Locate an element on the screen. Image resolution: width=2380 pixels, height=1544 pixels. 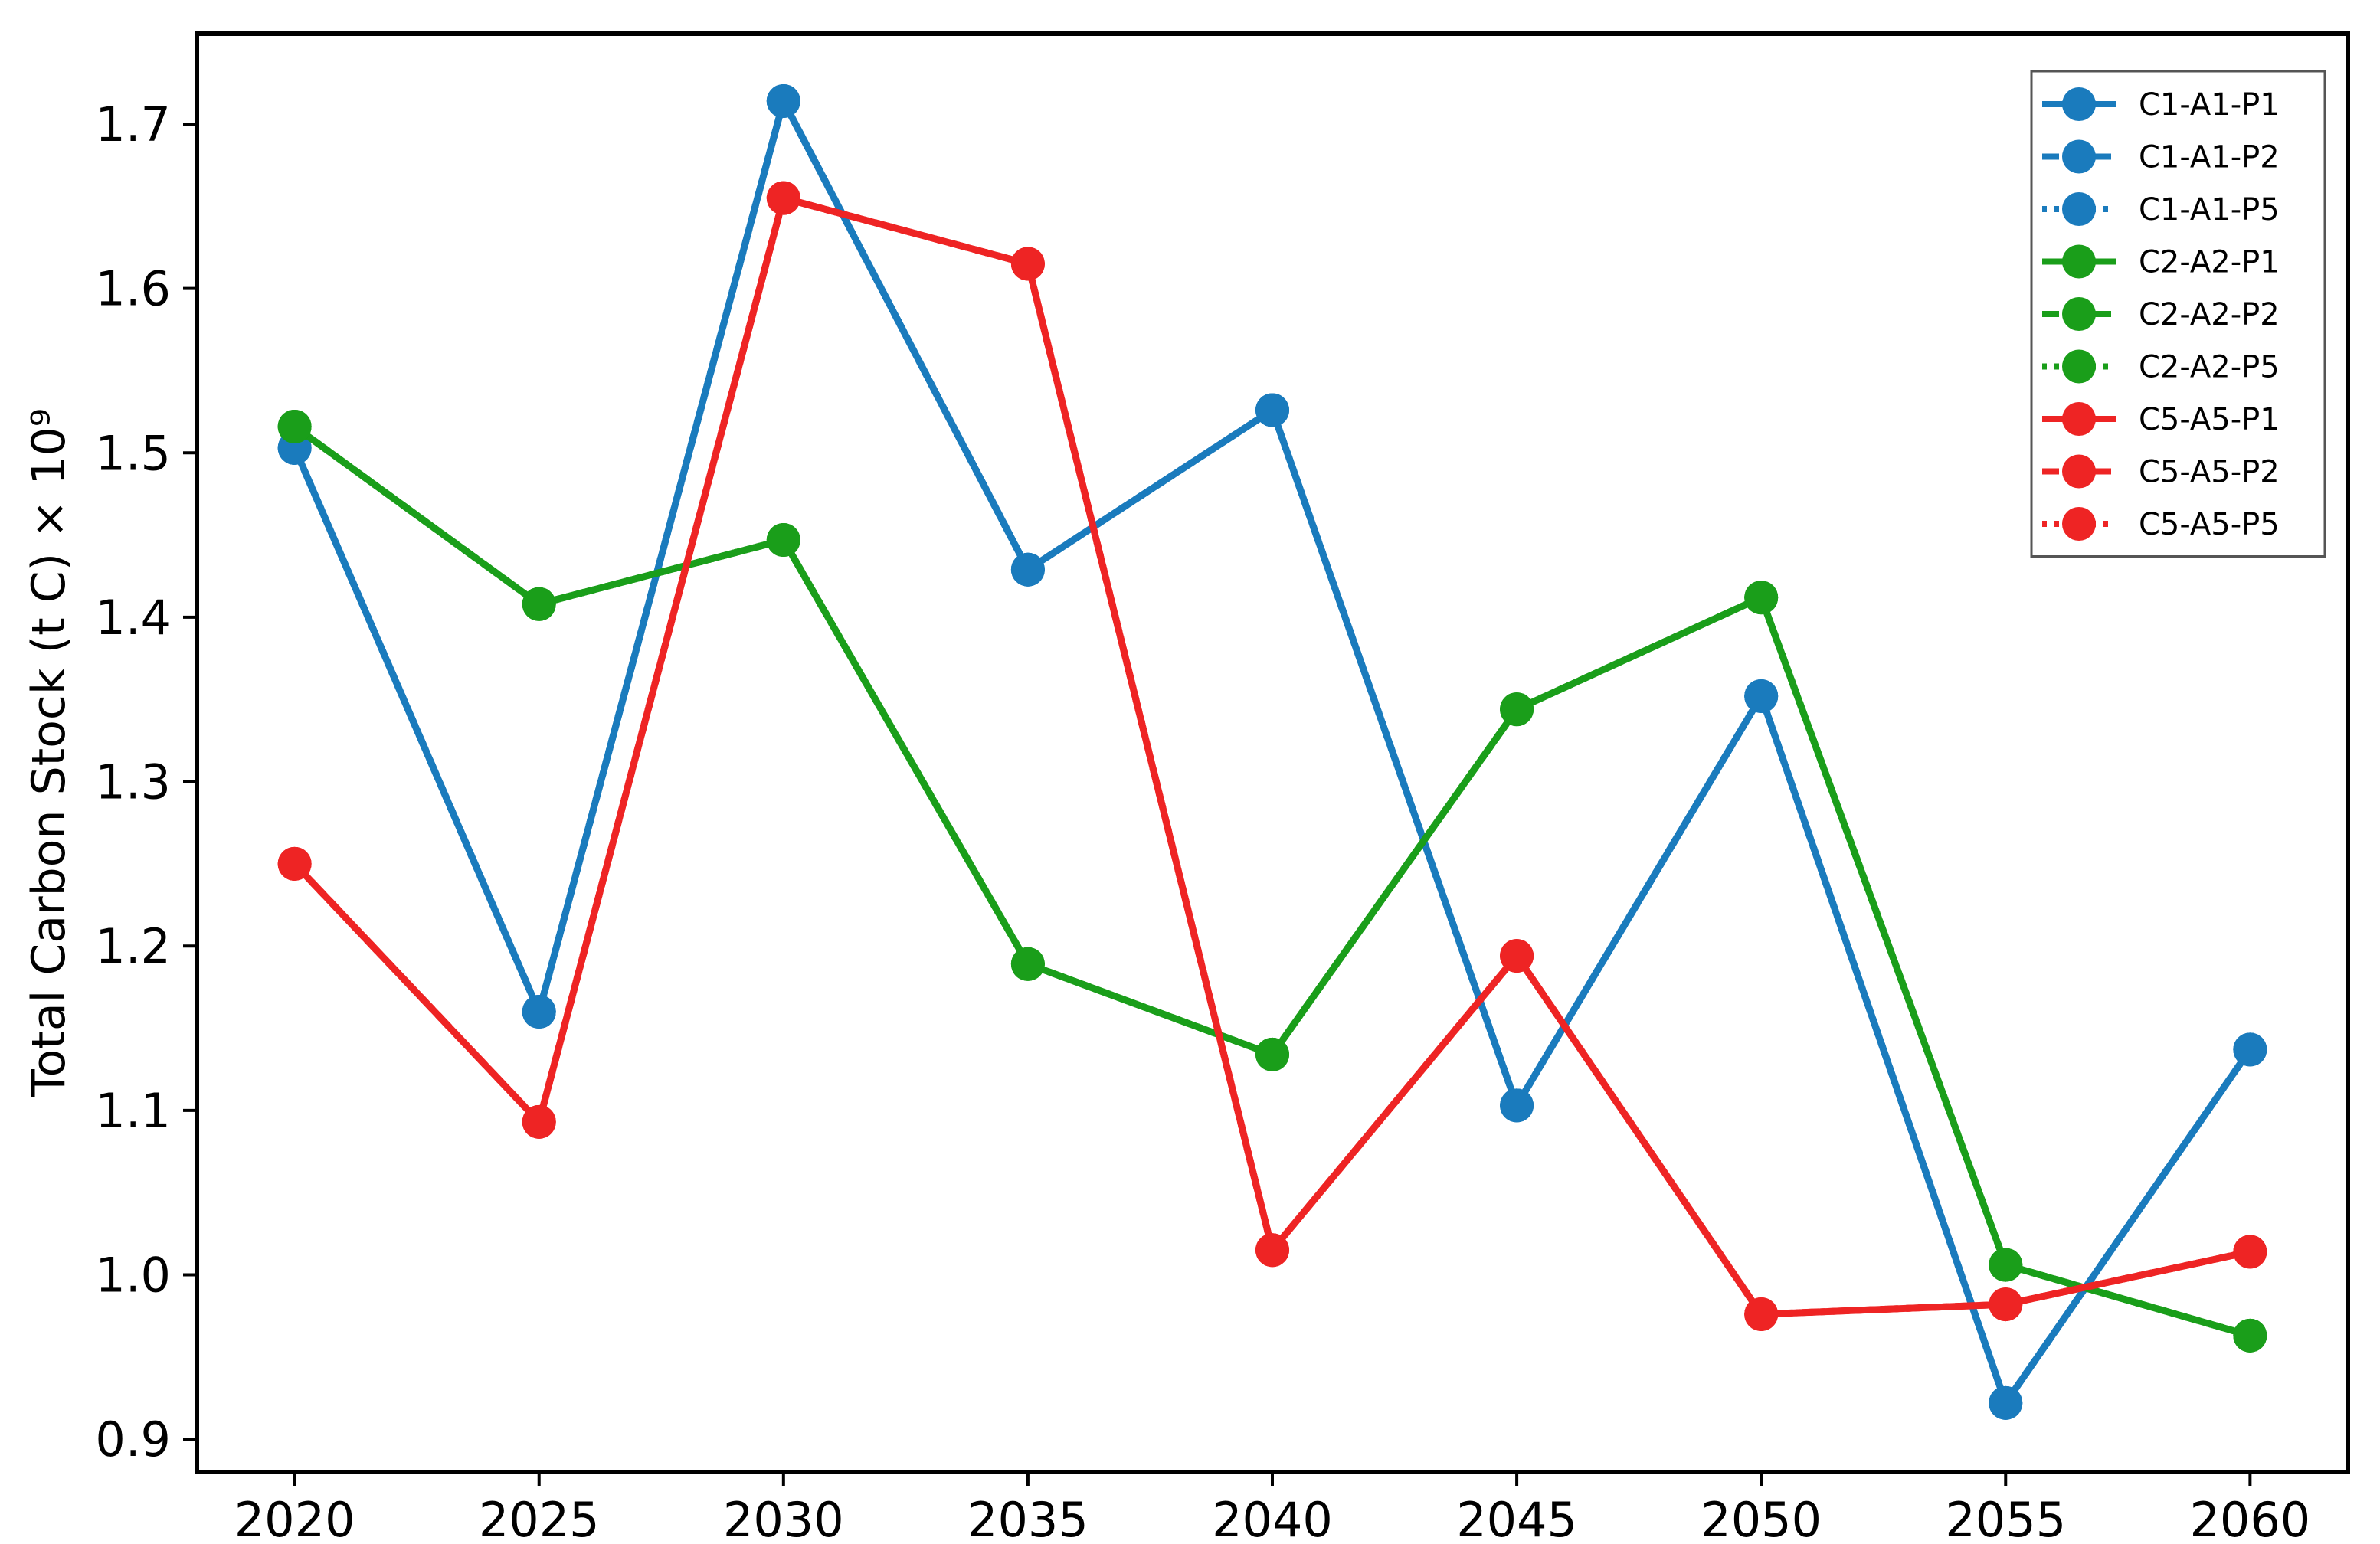
legend-item: C2-A2-P1 is located at coordinates (2161, 262).